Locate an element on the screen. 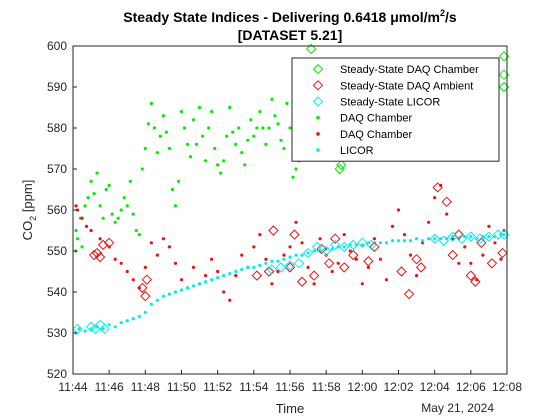 The height and width of the screenshot is (420, 560). x-tick-label: 12:02 is located at coordinates (398, 387).